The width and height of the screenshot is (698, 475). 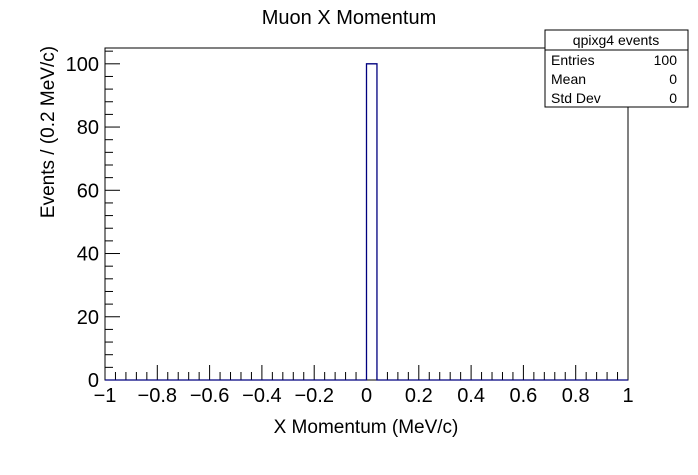 I want to click on stats-stddev-value: 0, so click(x=673, y=98).